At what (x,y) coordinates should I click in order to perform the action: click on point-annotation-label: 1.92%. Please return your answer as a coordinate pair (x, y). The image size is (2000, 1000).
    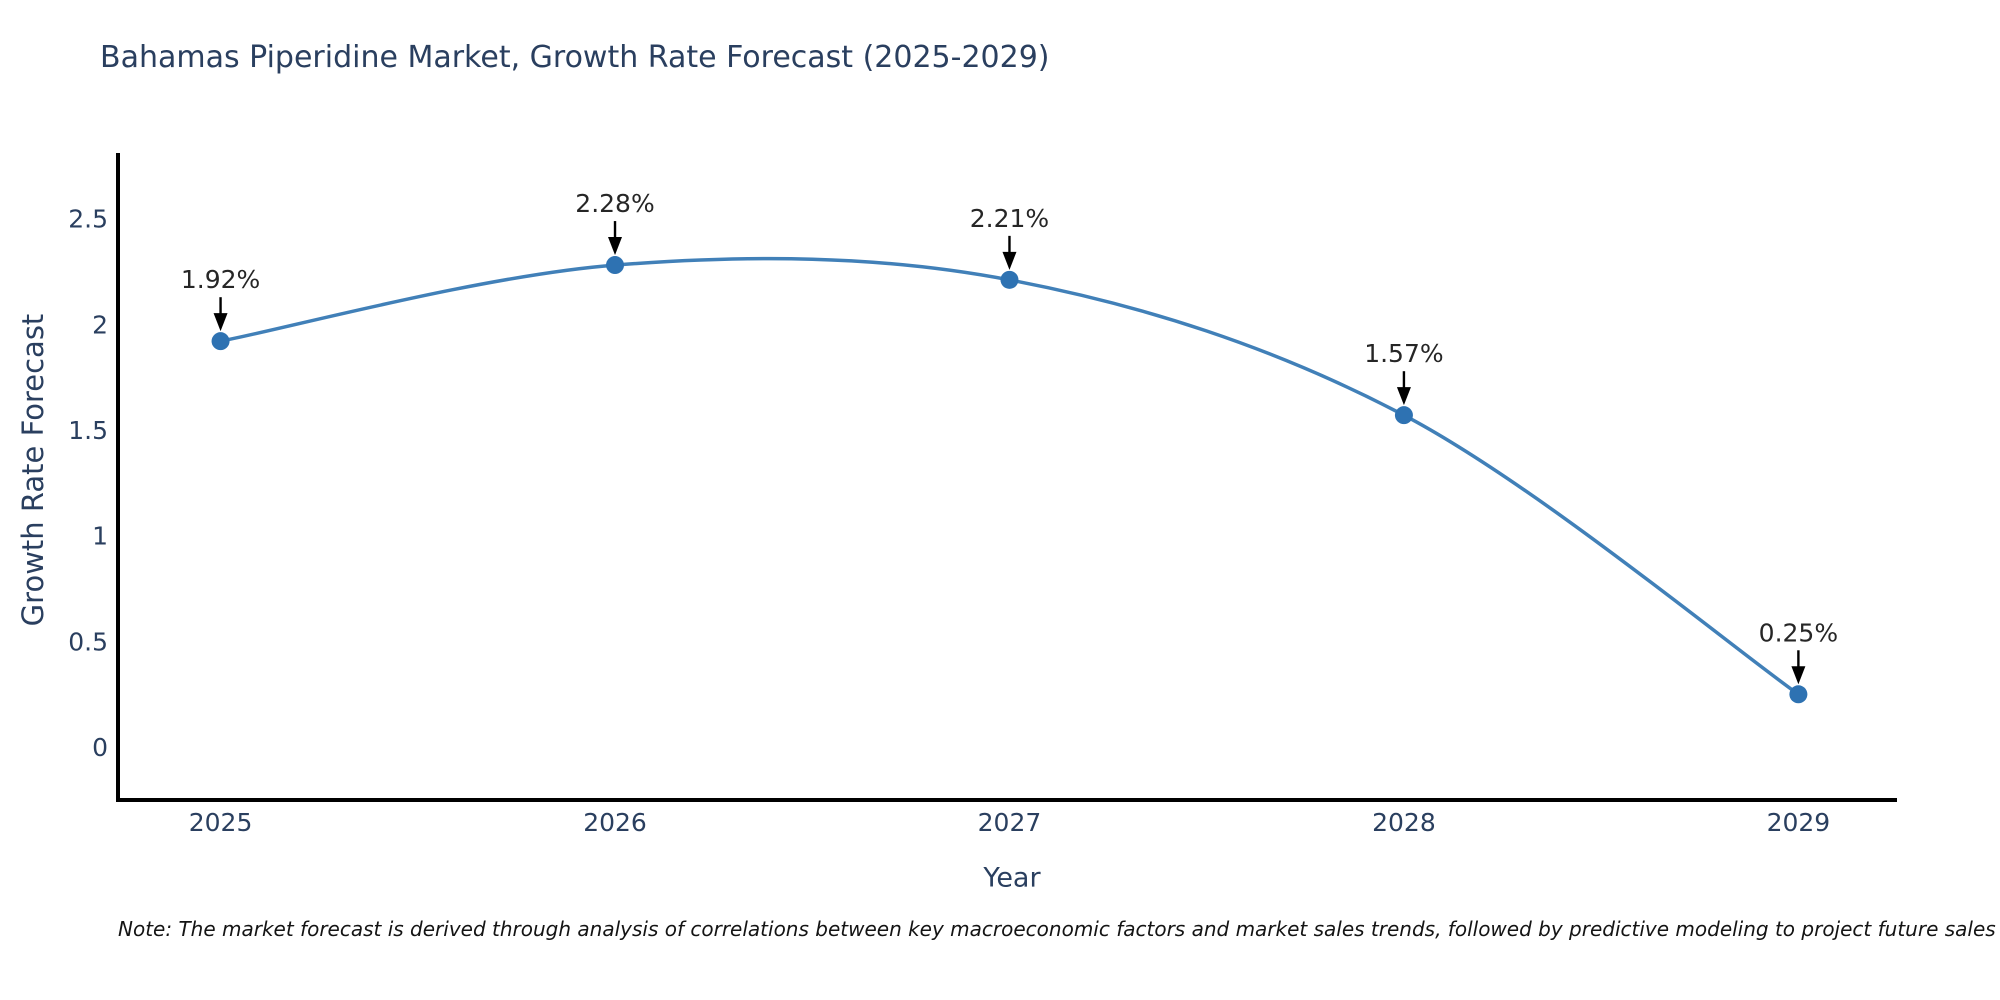
    Looking at the image, I should click on (220, 279).